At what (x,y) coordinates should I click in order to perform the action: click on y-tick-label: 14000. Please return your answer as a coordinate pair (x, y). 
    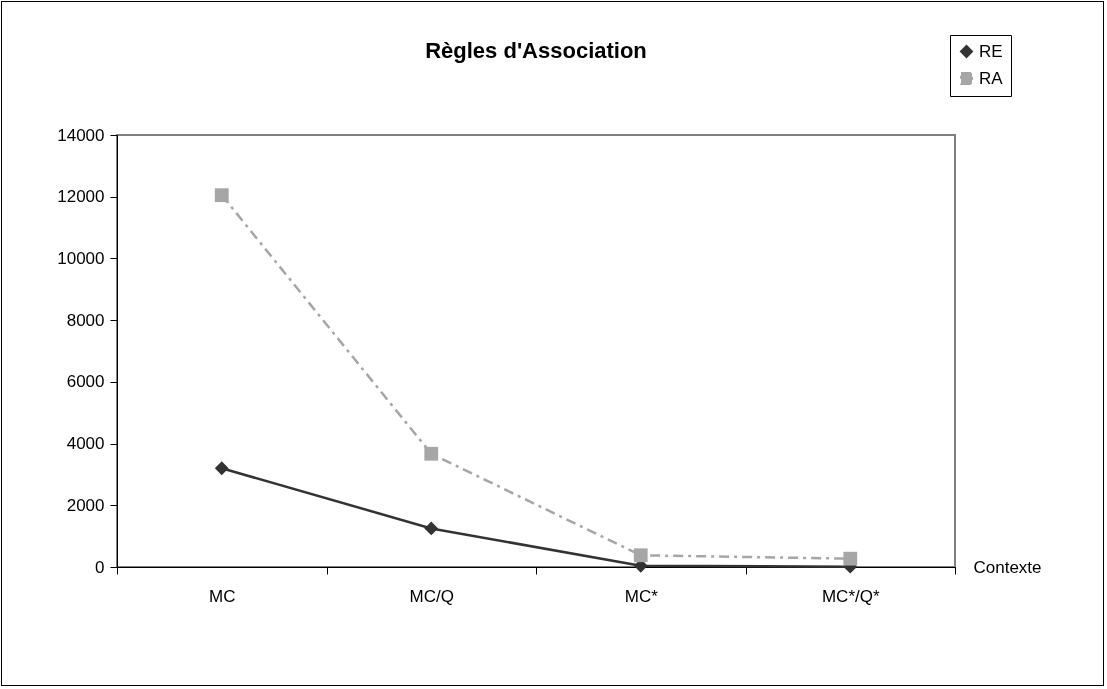
    Looking at the image, I should click on (81, 135).